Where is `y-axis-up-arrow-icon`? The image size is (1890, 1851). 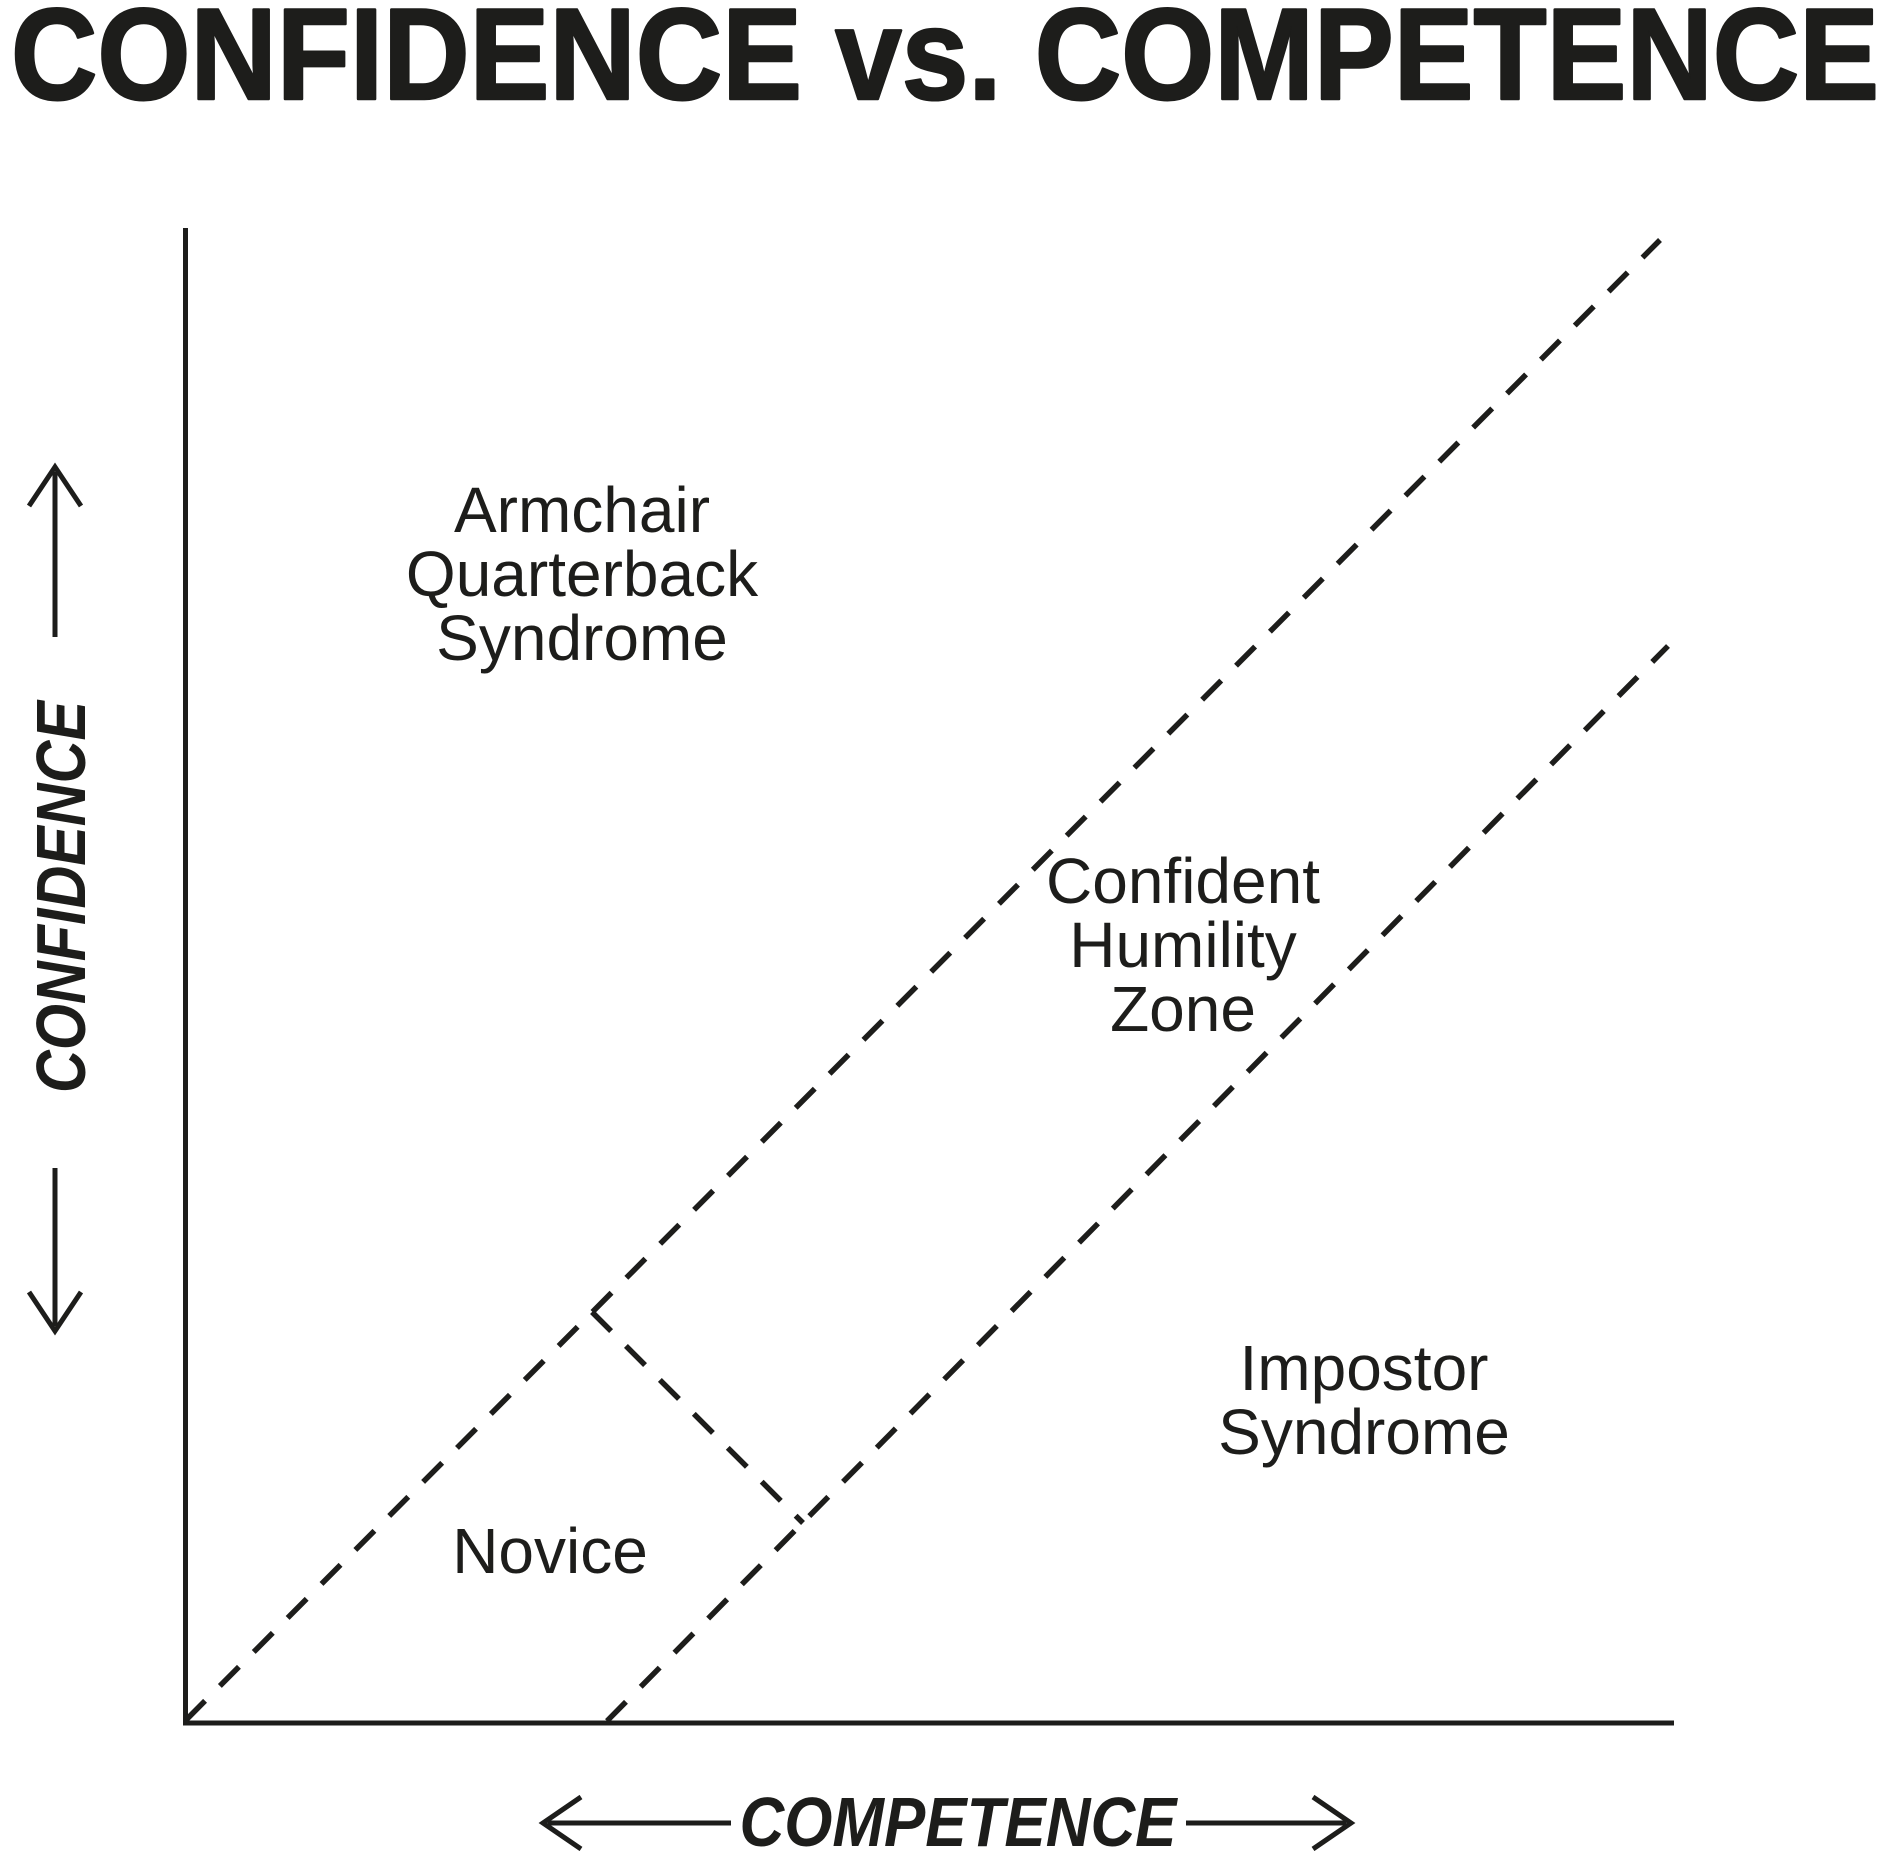
y-axis-up-arrow-icon is located at coordinates (55, 549).